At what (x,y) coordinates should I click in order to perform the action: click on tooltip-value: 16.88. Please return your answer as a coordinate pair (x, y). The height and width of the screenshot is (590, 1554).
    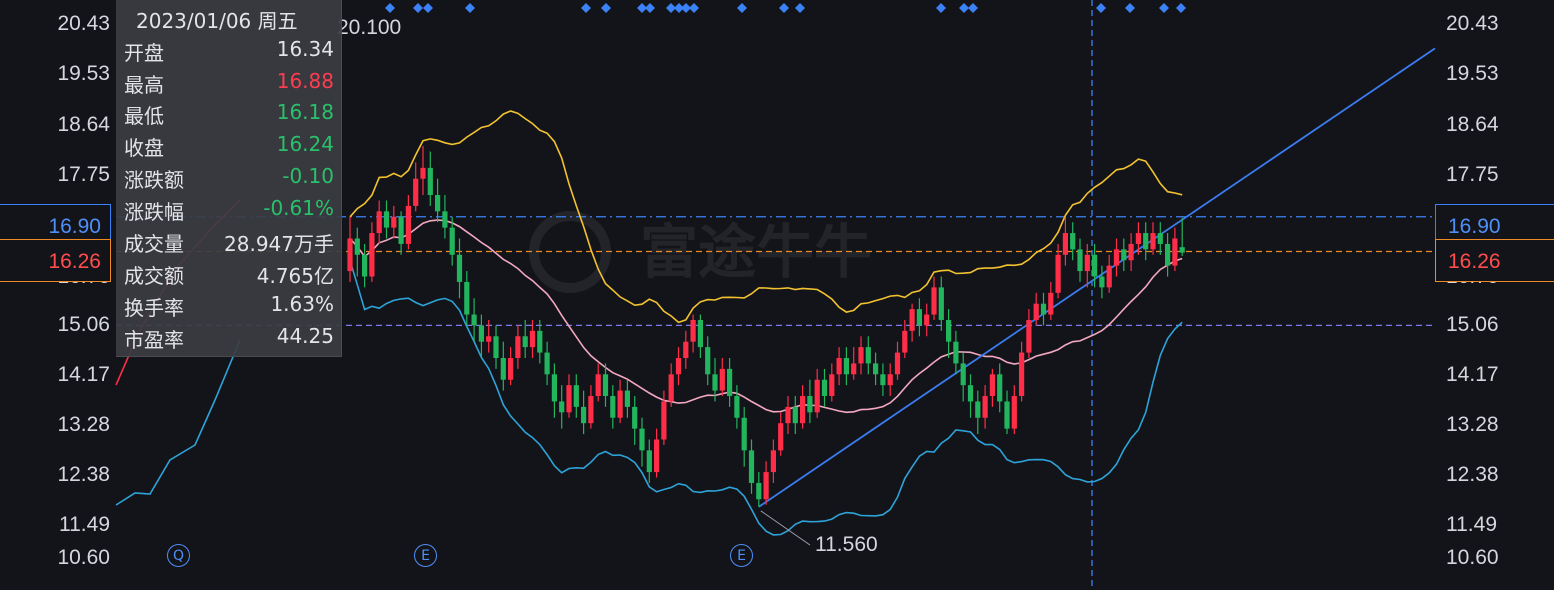
    Looking at the image, I should click on (305, 81).